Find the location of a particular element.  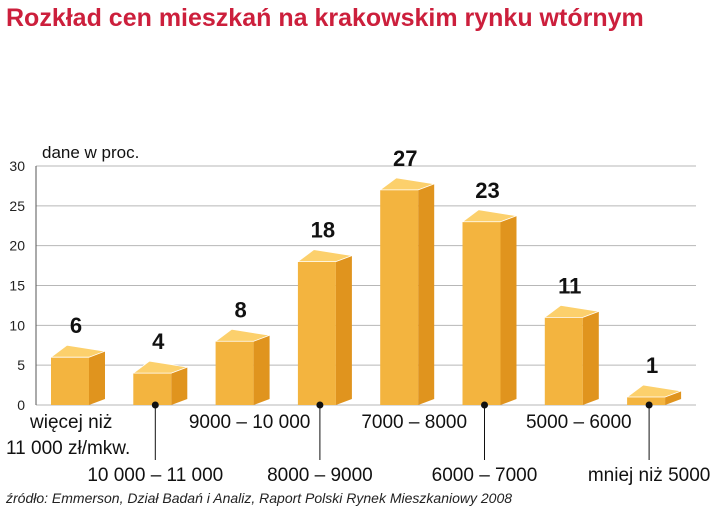

category-label: mniej niż 5000 is located at coordinates (649, 475).